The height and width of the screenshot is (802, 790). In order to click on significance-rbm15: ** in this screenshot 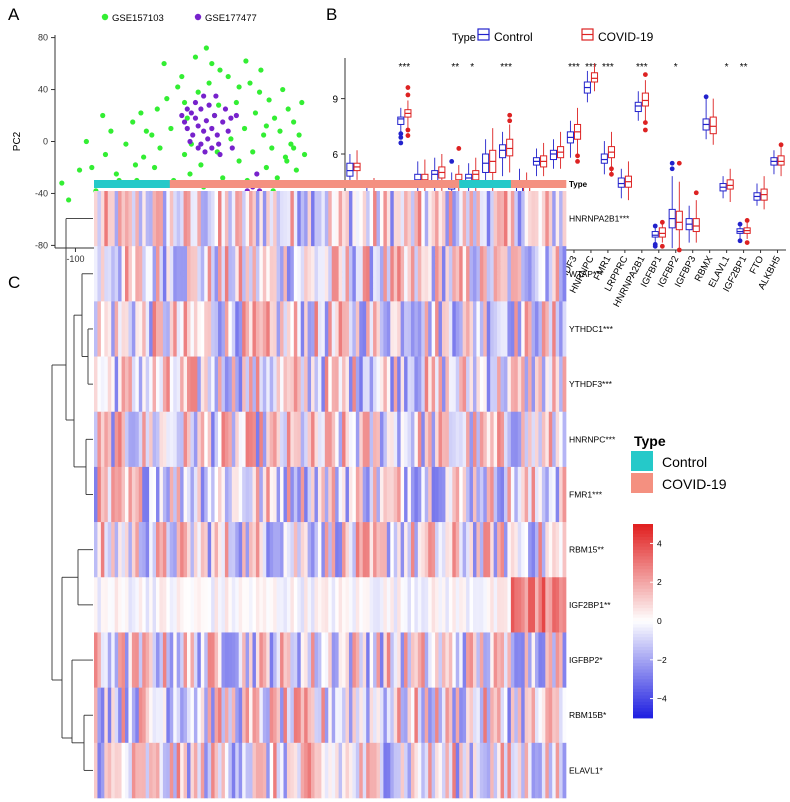, I will do `click(455, 67)`.